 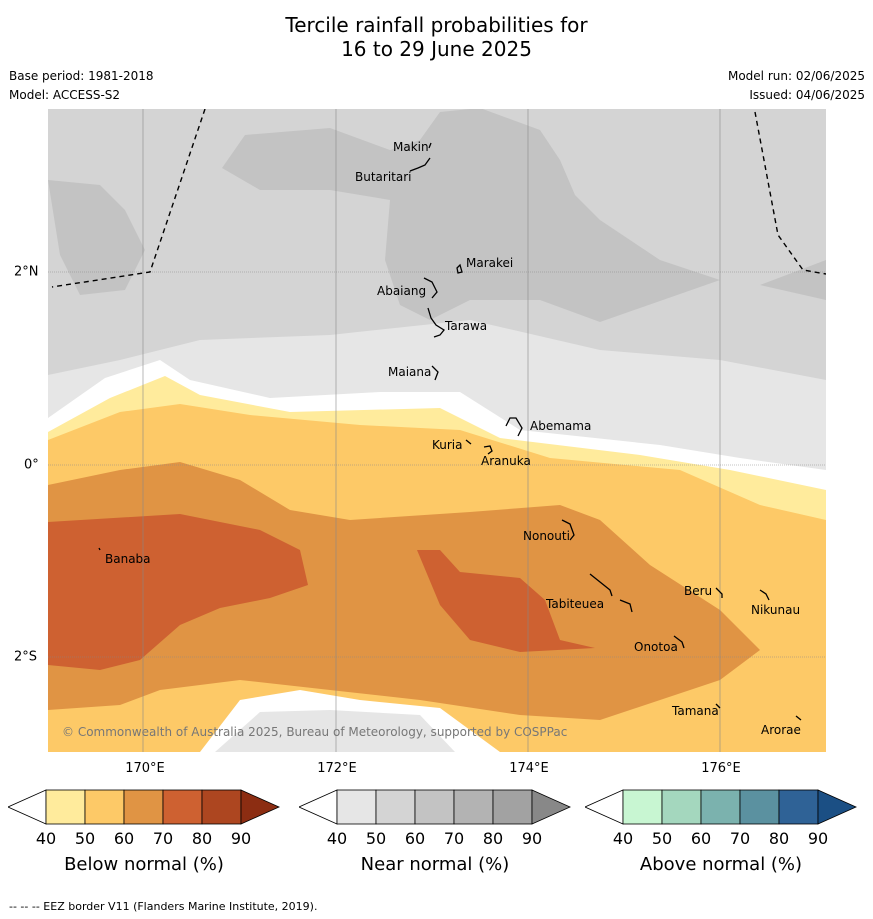 What do you see at coordinates (719, 592) in the screenshot?
I see `beru-shape` at bounding box center [719, 592].